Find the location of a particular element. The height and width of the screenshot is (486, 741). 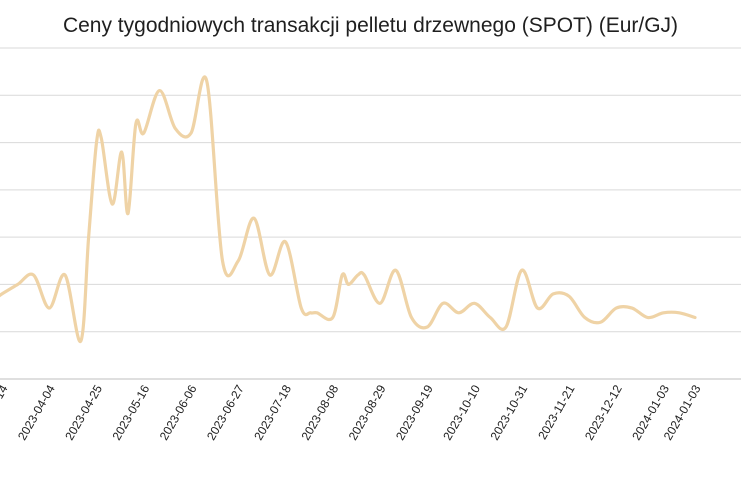

x-tick-label: 2023-09-19 is located at coordinates (414, 412).